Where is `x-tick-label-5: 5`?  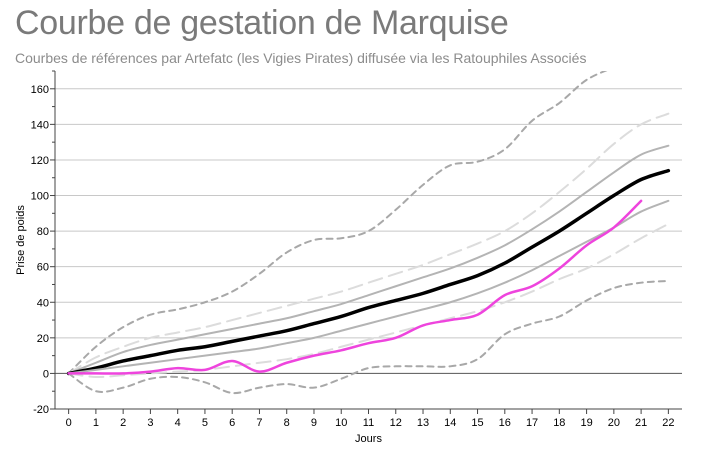
x-tick-label-5: 5 is located at coordinates (205, 423).